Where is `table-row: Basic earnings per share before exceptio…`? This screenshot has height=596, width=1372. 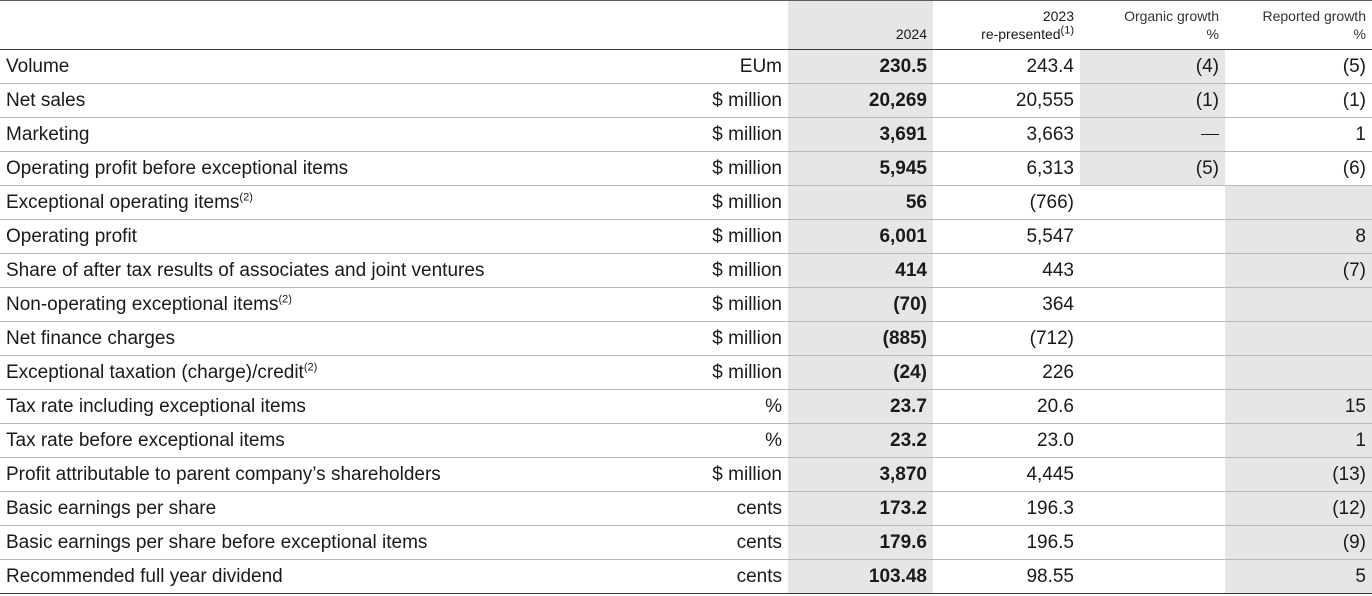
table-row: Basic earnings per share before exceptio… is located at coordinates (686, 542).